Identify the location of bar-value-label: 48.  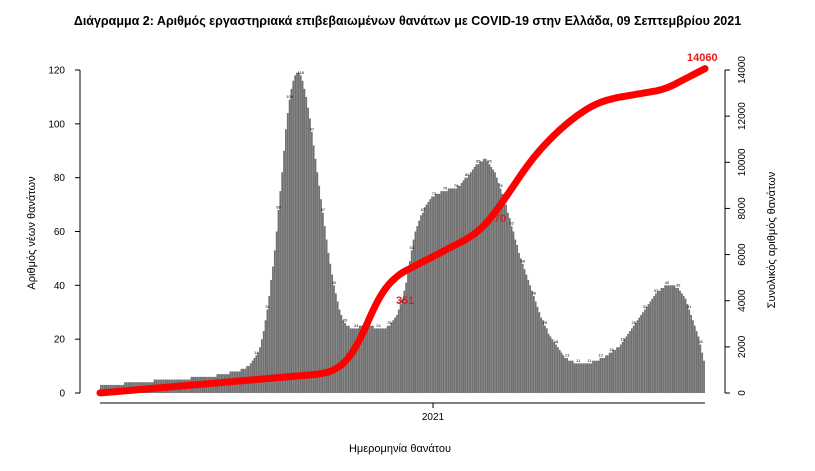
(523, 260).